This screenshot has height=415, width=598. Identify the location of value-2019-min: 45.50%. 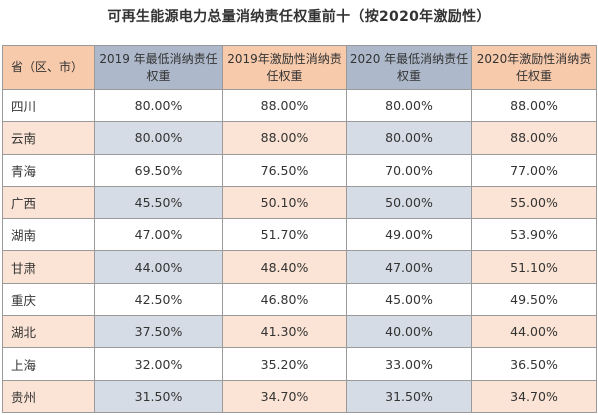
(158, 202).